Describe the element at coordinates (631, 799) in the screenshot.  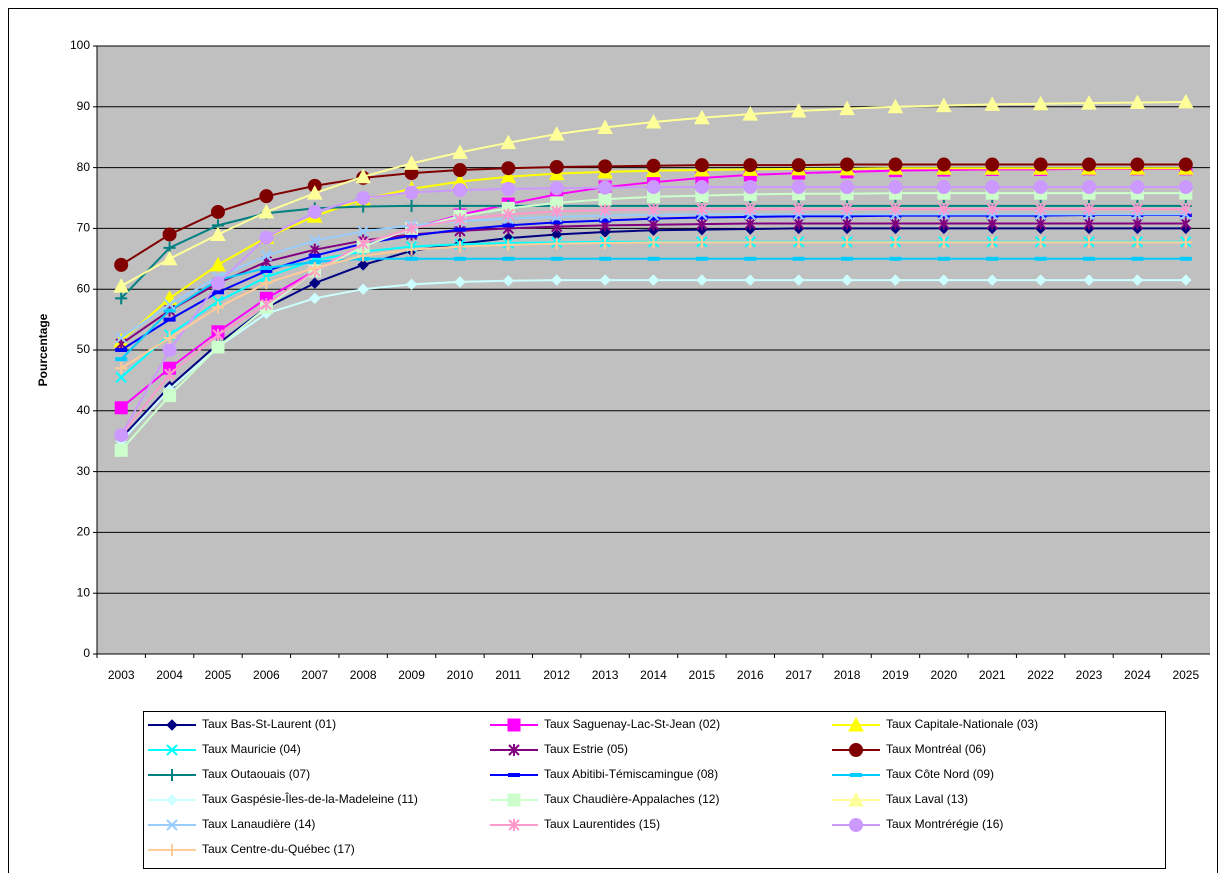
I see `legend-label: Taux Chaudière-Appalaches (12)` at that location.